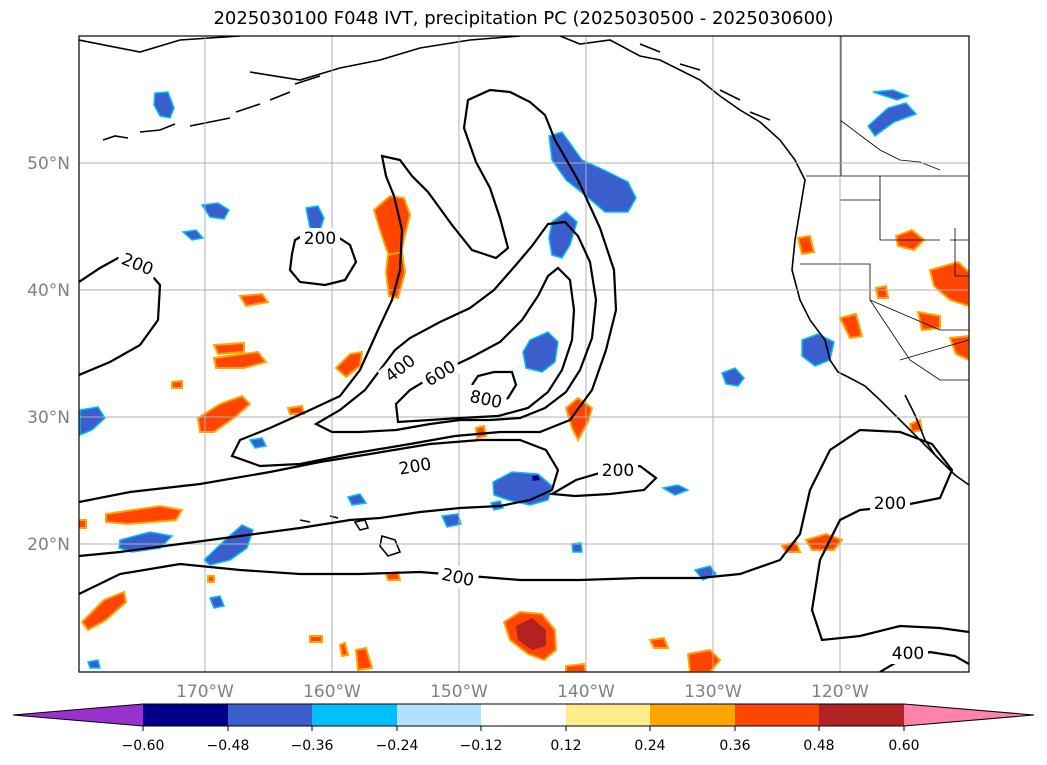  Describe the element at coordinates (455, 327) in the screenshot. I see `ivt-contour-400-main` at that location.